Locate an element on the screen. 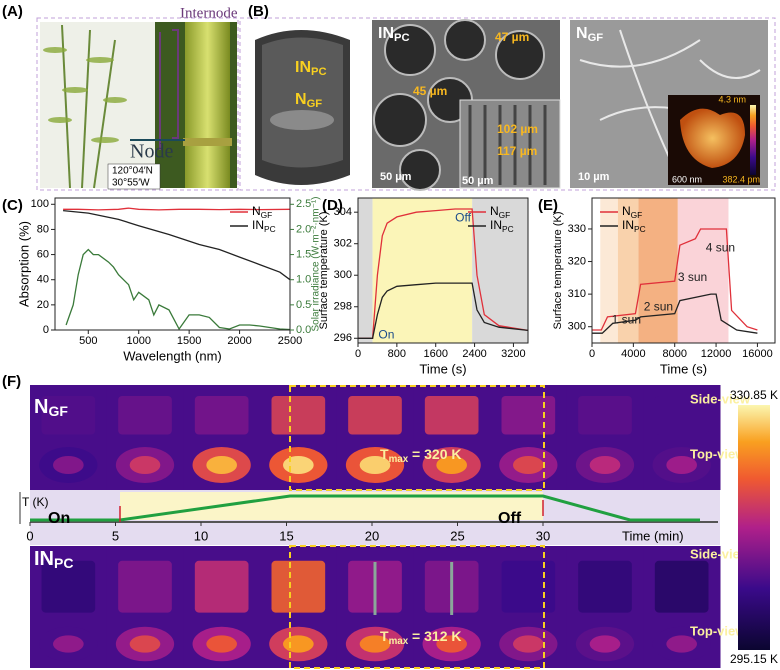  model-inner is located at coordinates (302, 102).